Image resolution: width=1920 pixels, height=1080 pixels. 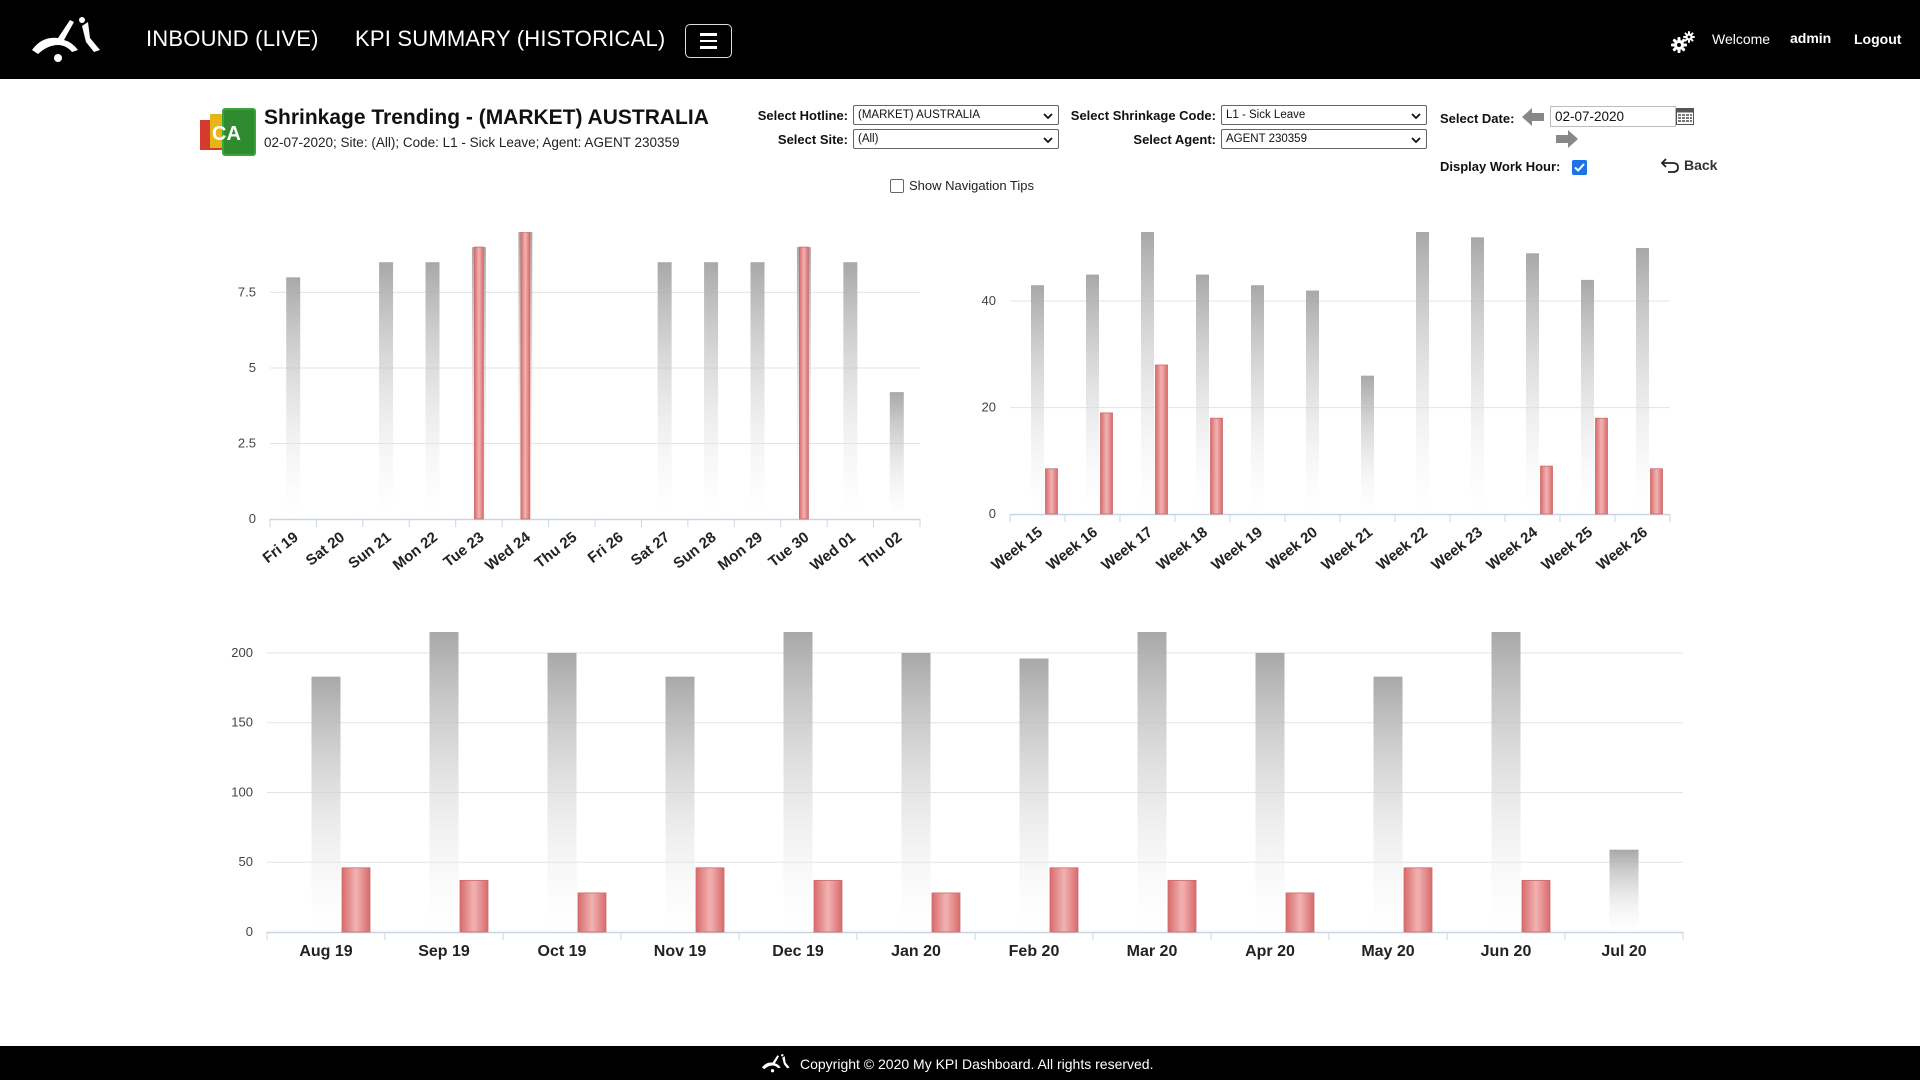 I want to click on x-tick-label: Week 26, so click(x=1622, y=549).